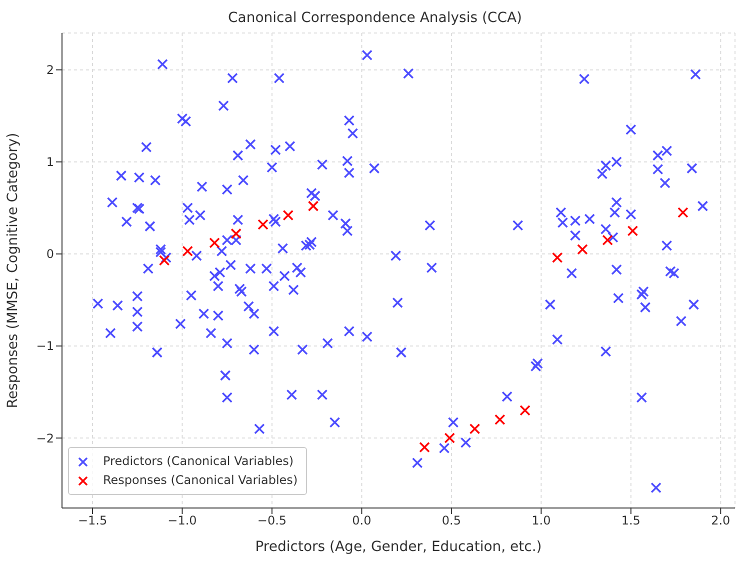 The width and height of the screenshot is (750, 563). What do you see at coordinates (45, 438) in the screenshot?
I see `y-tick-label: −2` at bounding box center [45, 438].